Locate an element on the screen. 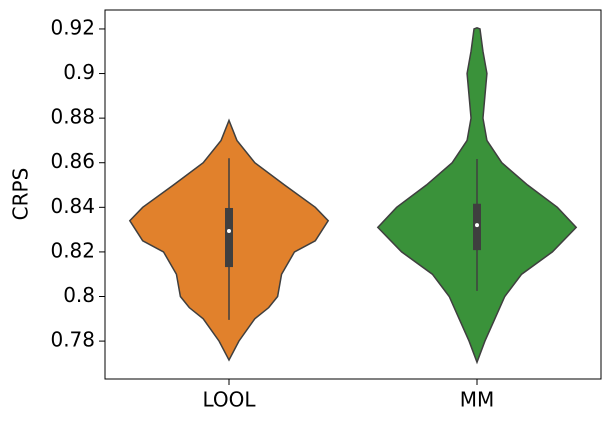  y-axis-label: CRPS is located at coordinates (21, 194).